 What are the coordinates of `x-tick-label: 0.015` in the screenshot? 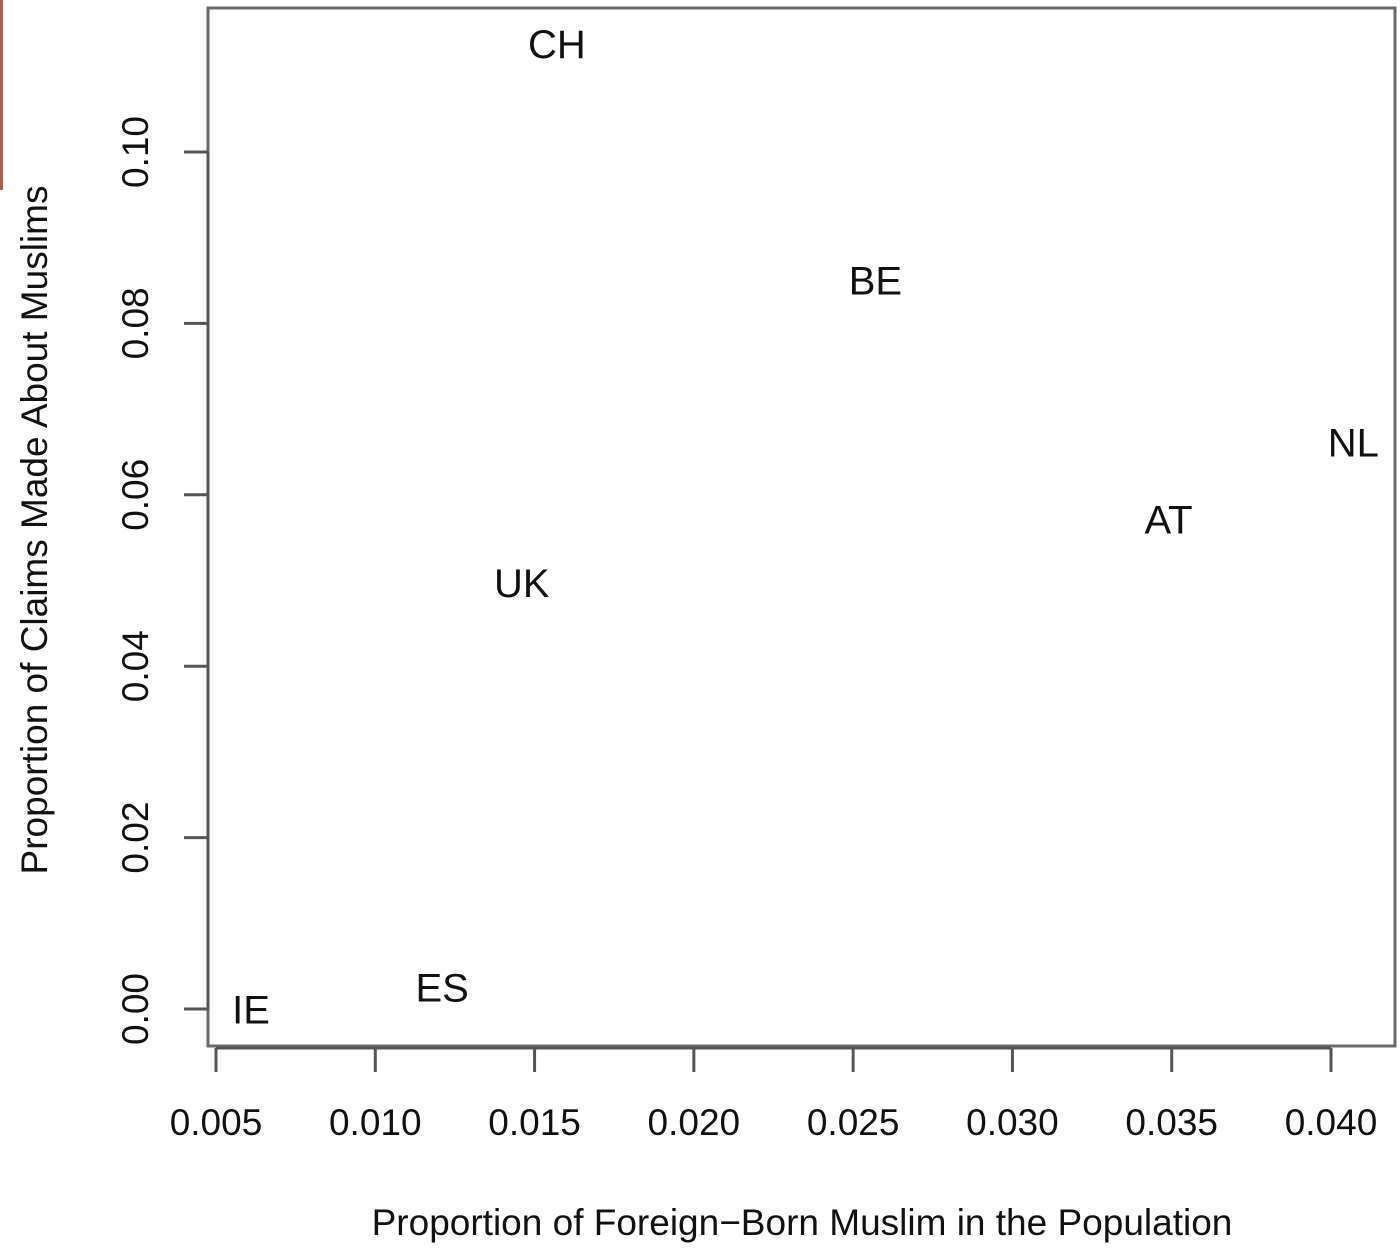 It's located at (534, 1122).